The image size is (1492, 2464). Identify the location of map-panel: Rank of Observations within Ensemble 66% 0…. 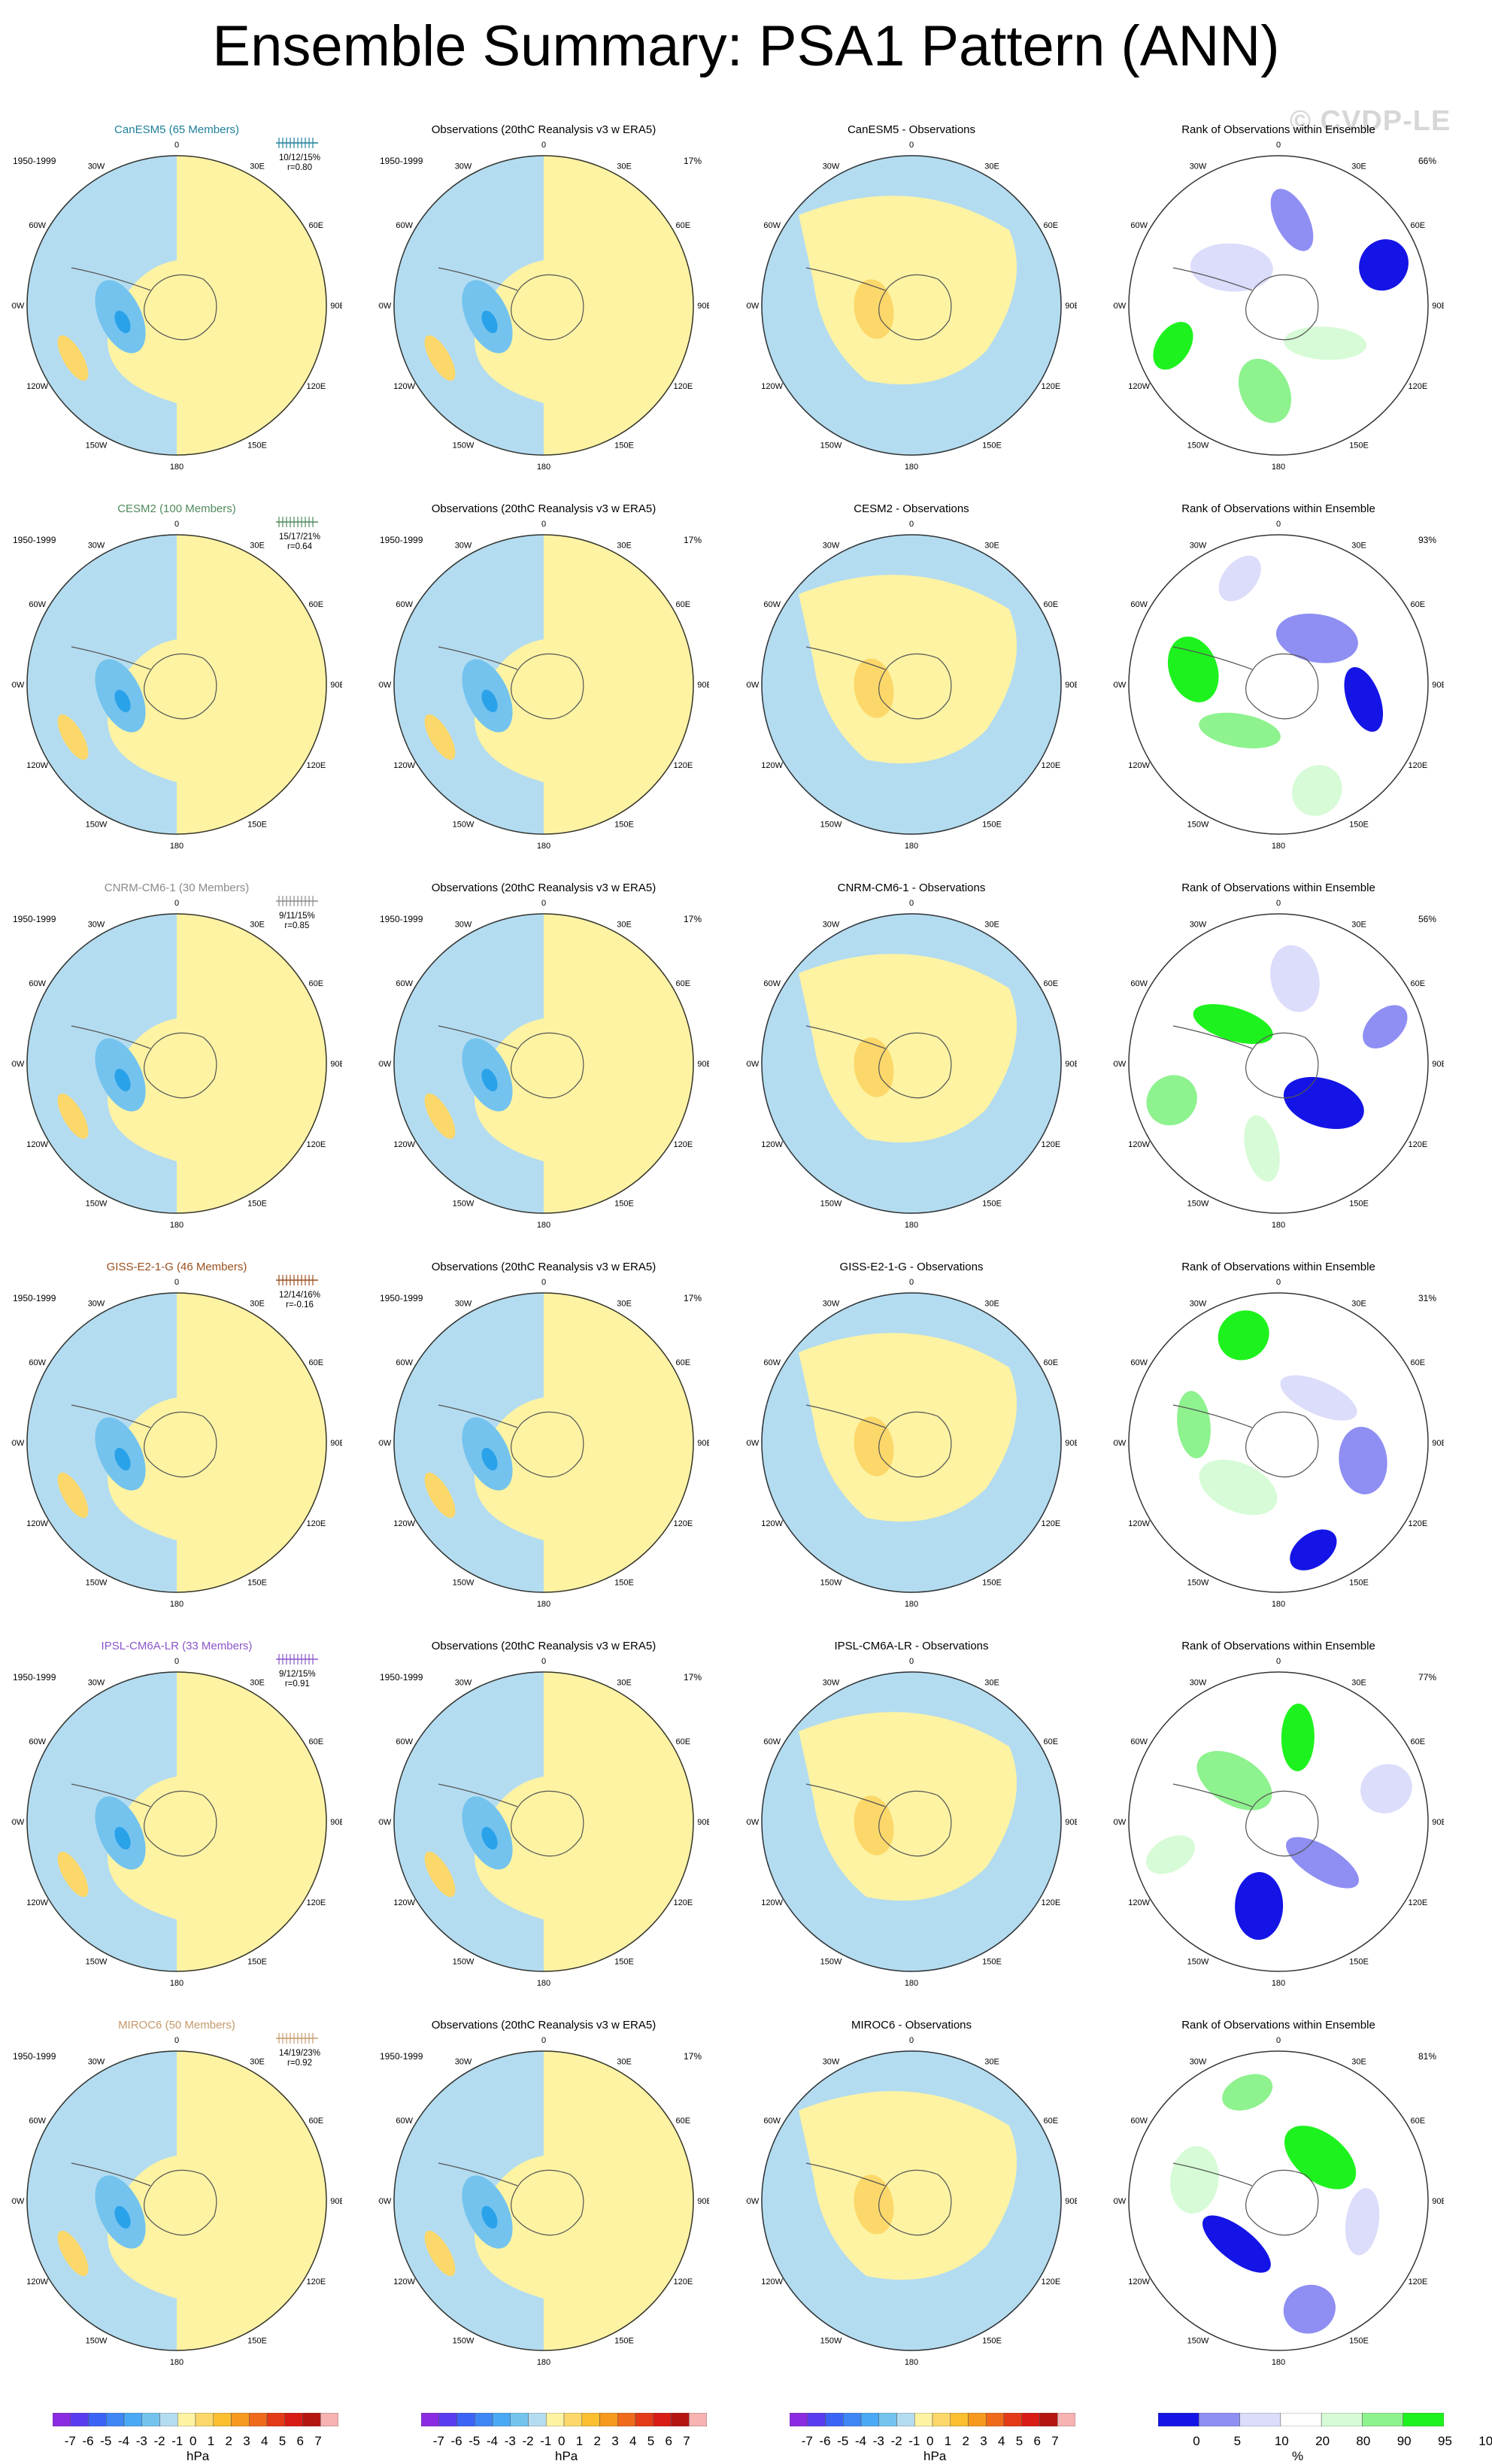
(1278, 307).